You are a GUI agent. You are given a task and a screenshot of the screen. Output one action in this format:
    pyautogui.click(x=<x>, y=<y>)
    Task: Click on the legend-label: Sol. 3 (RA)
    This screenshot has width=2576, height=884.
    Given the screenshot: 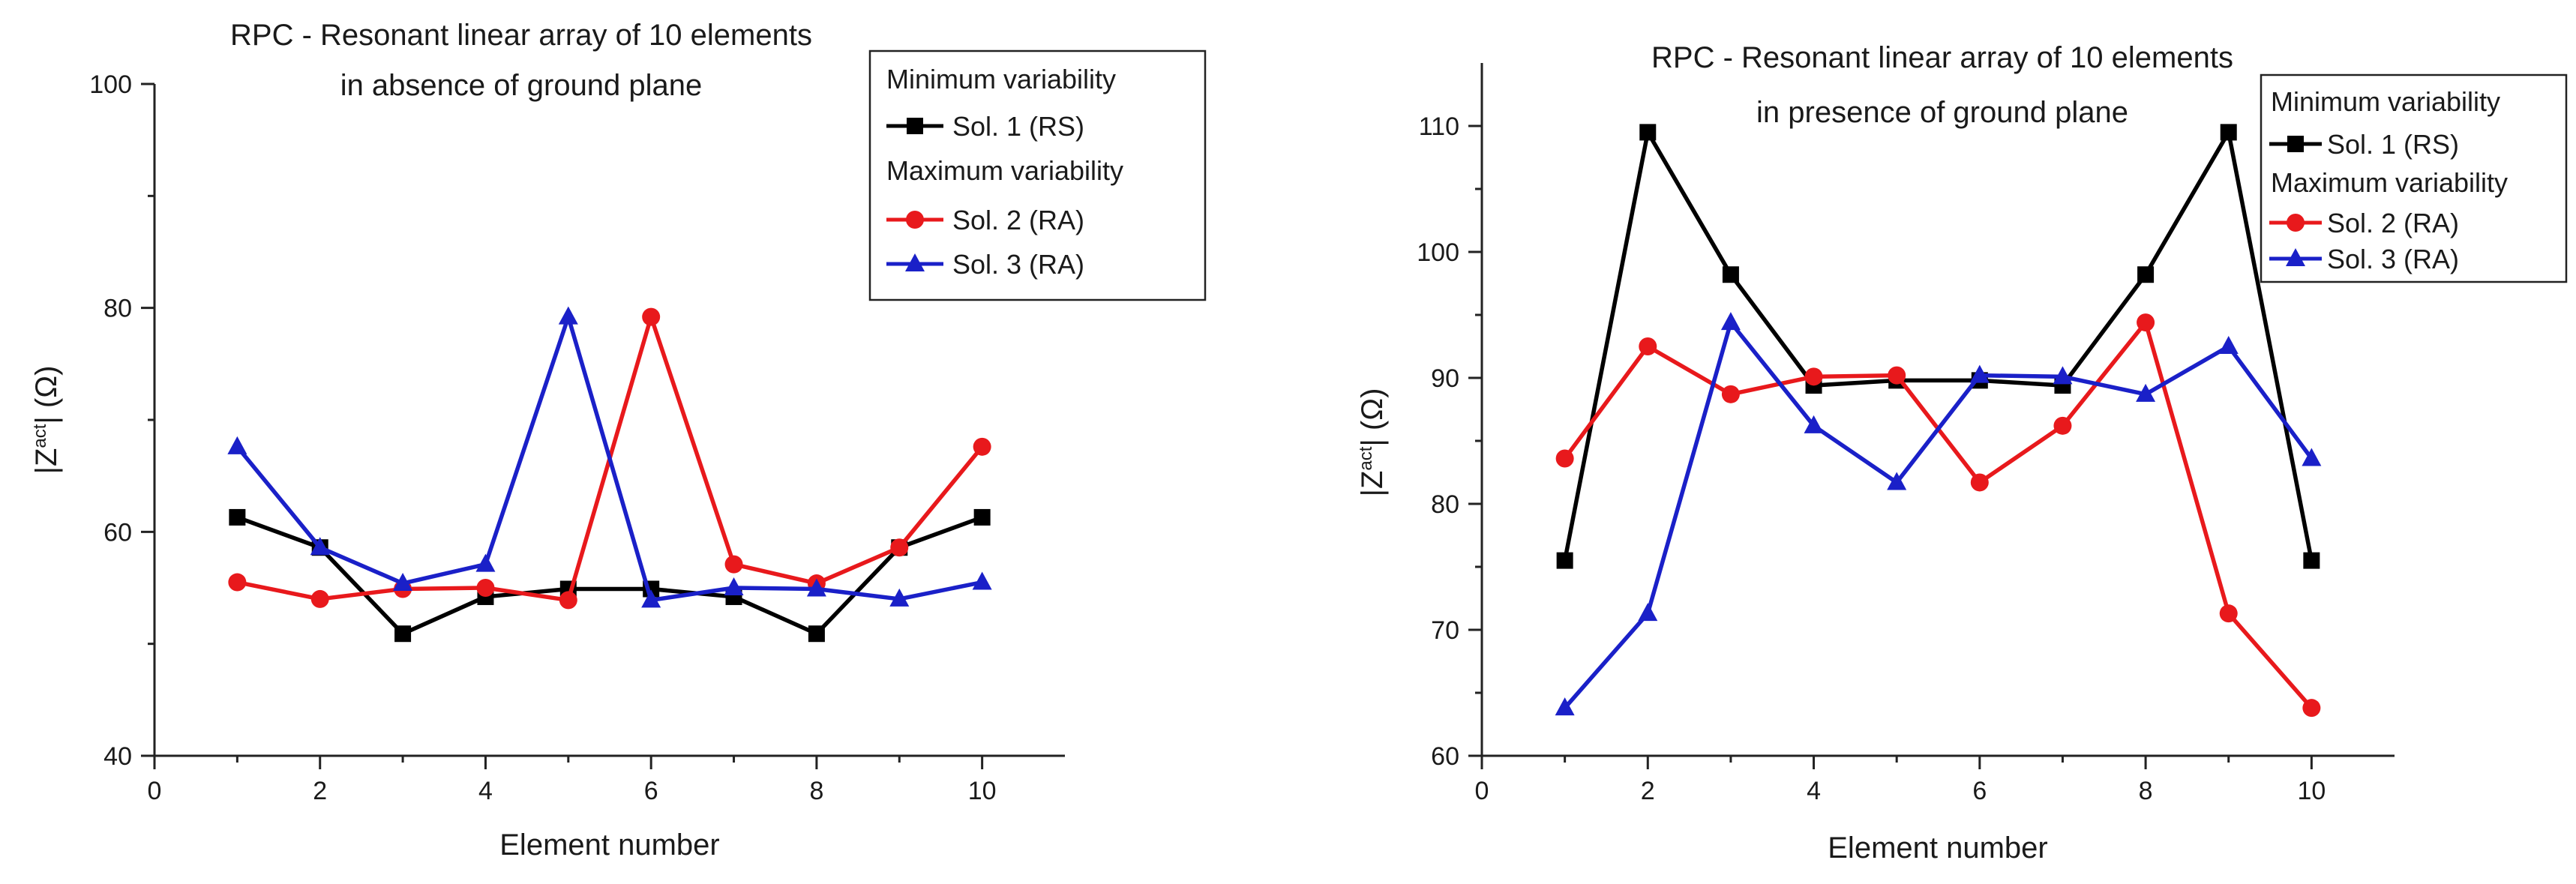 What is the action you would take?
    pyautogui.click(x=1018, y=264)
    